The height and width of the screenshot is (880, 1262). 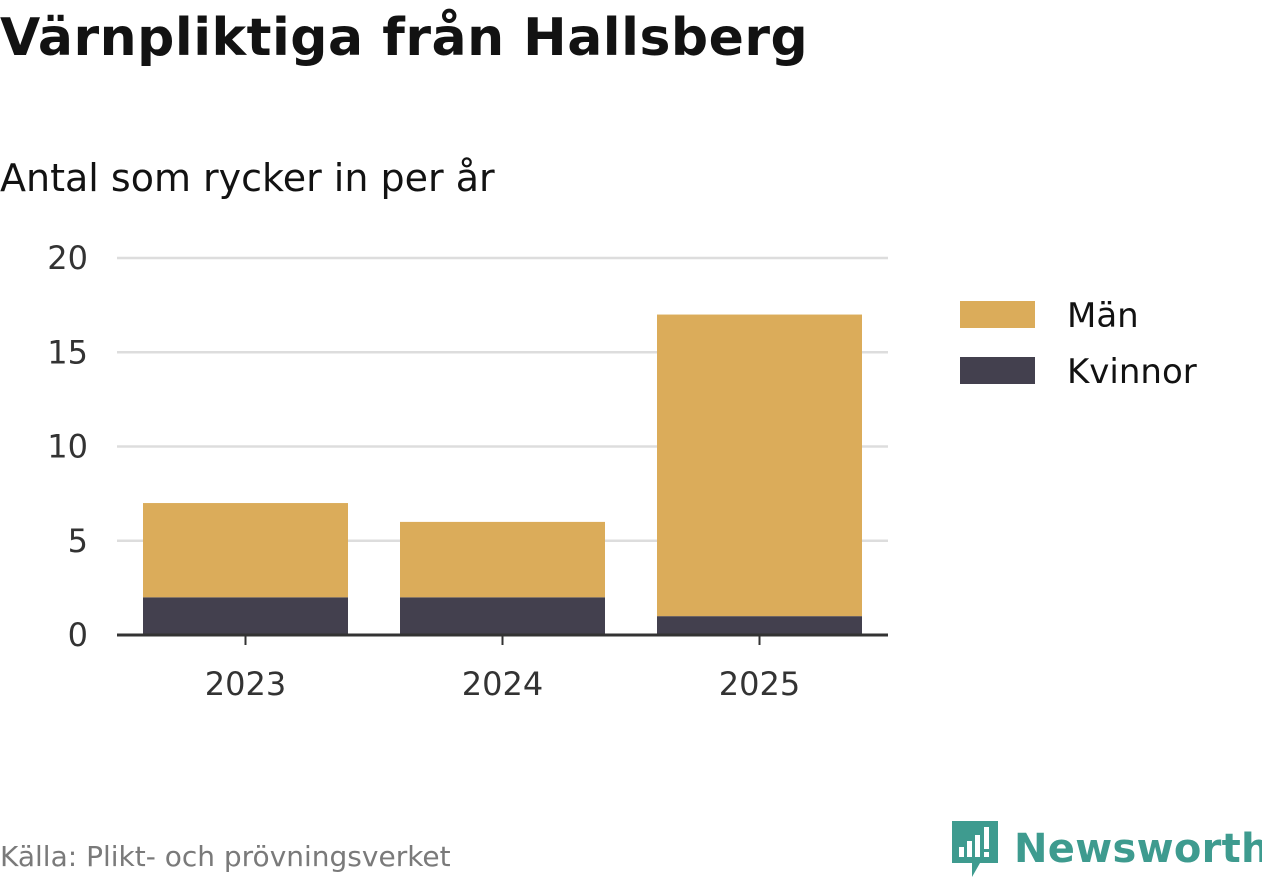 What do you see at coordinates (502, 616) in the screenshot?
I see `bar-segment-kvinnor-2024` at bounding box center [502, 616].